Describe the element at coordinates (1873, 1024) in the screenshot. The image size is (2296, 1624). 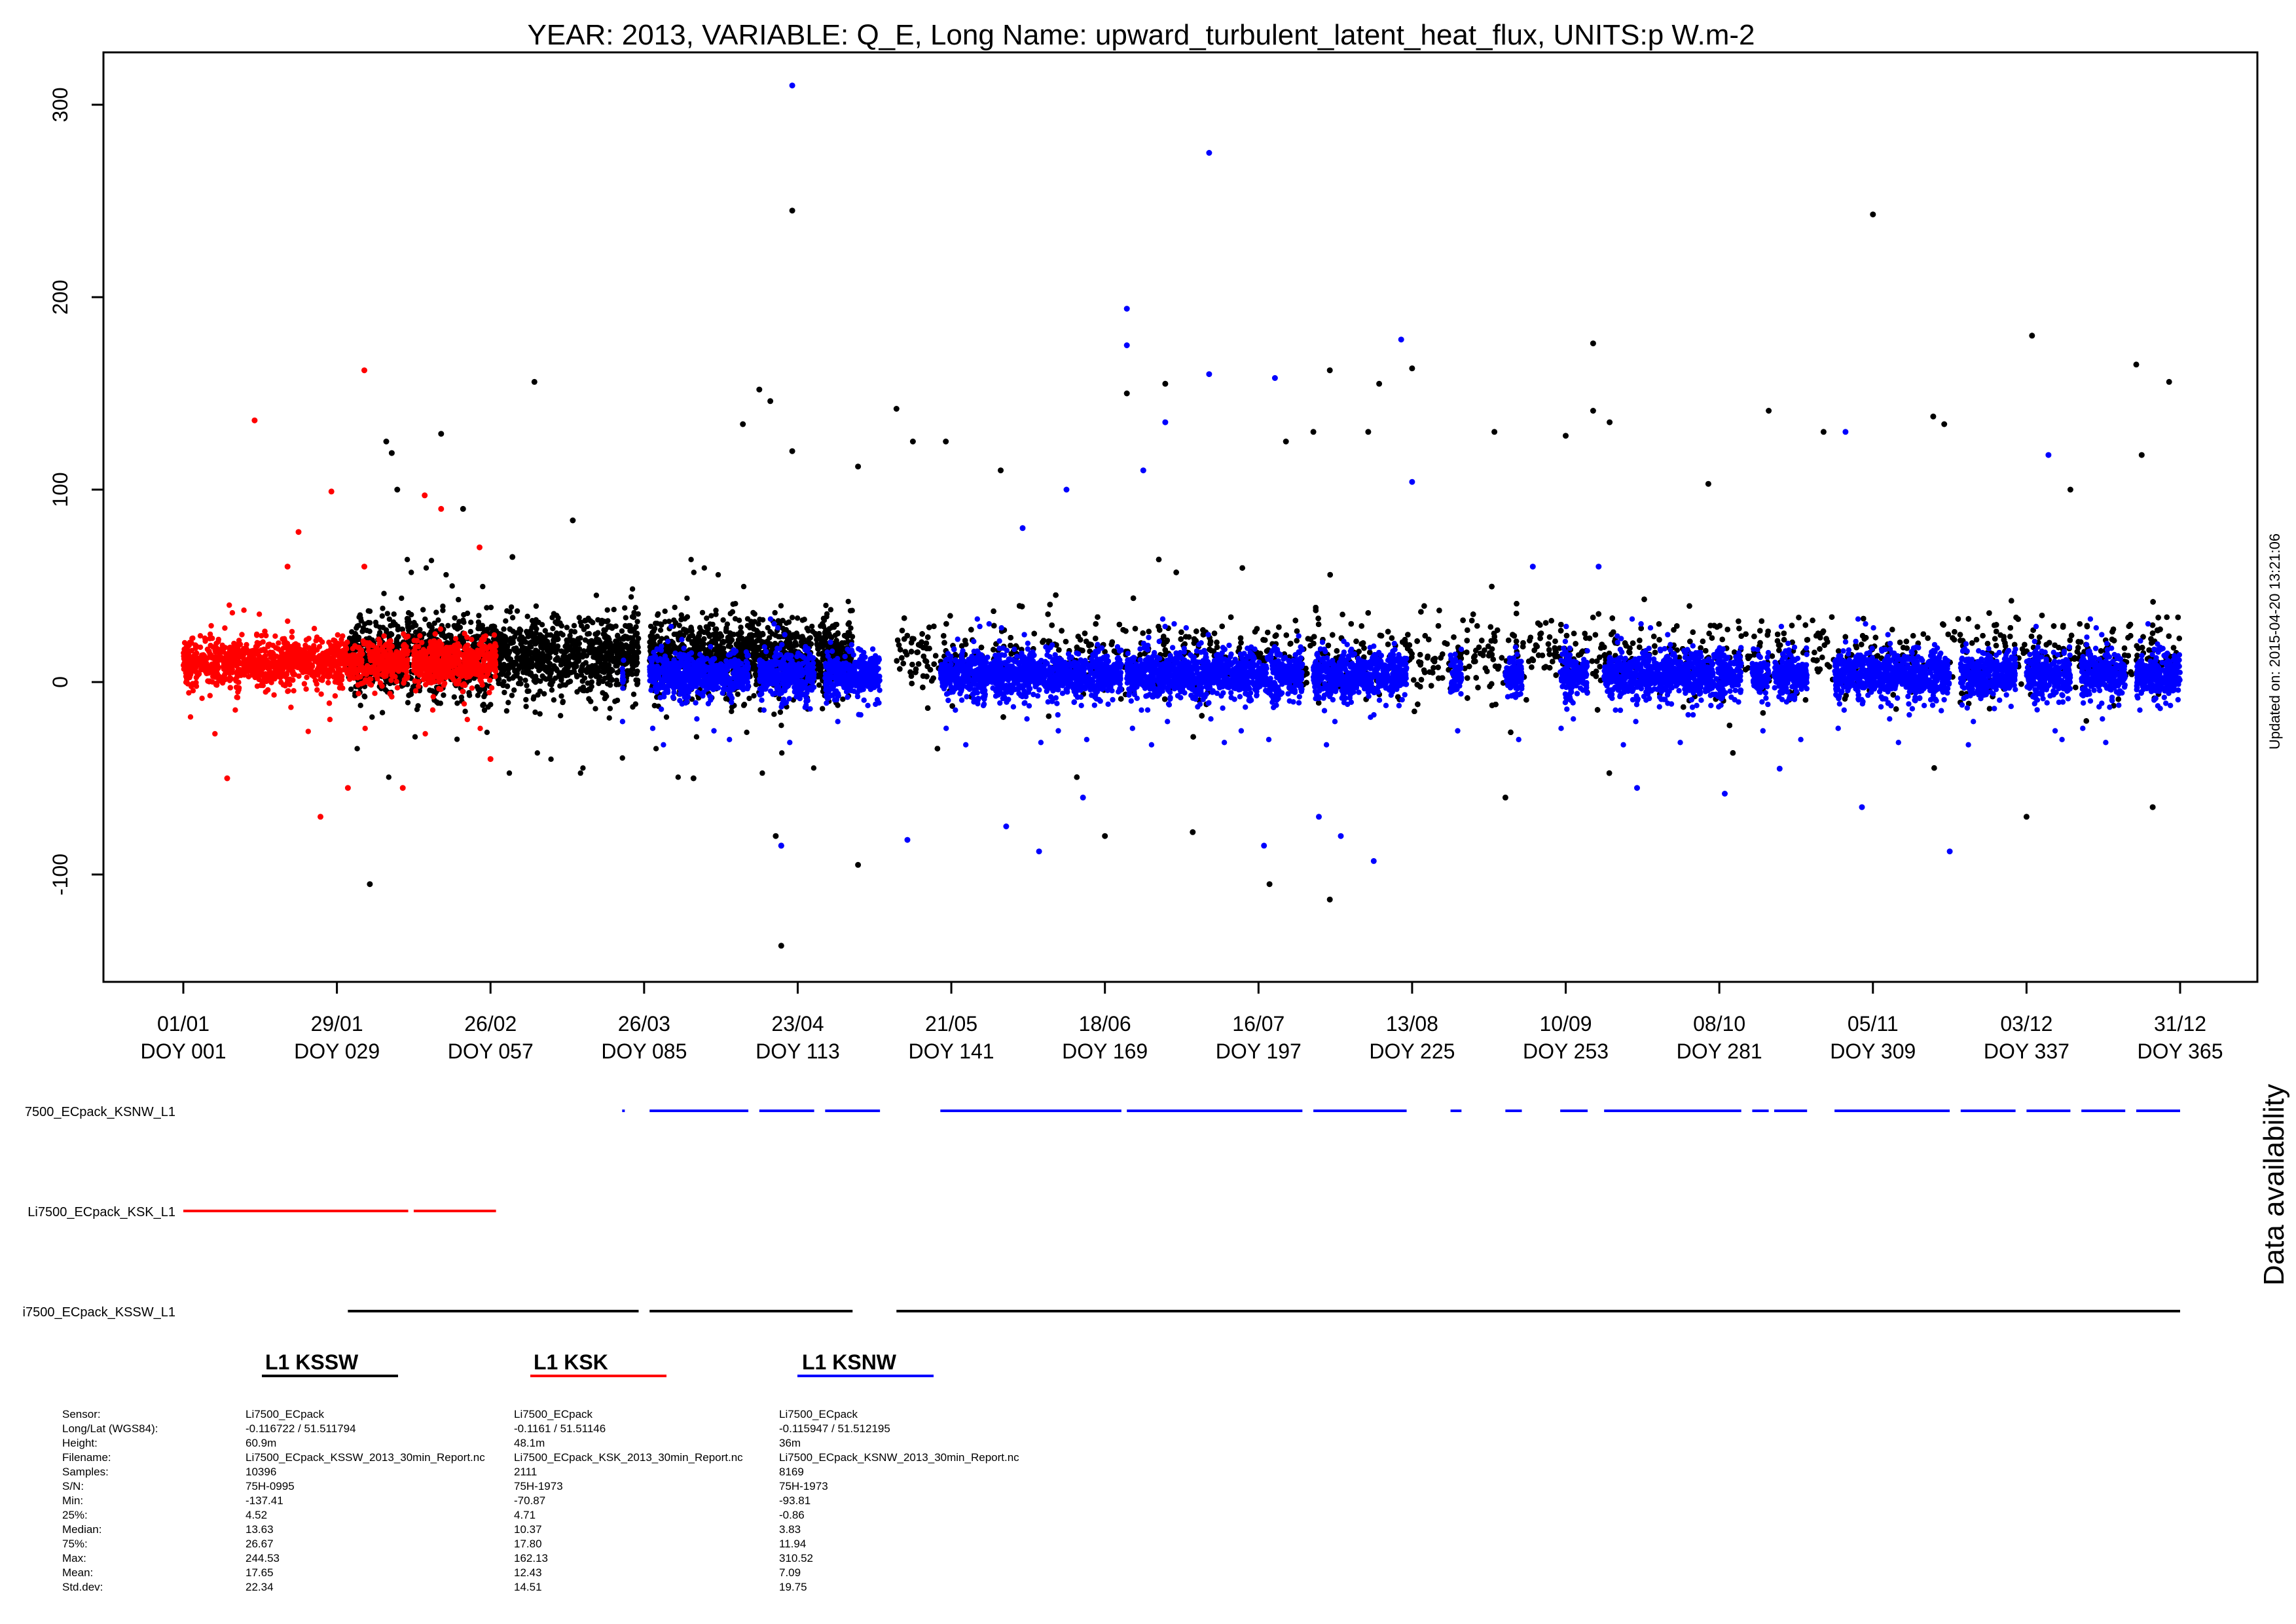
I see `x-tick-date: 05/11` at that location.